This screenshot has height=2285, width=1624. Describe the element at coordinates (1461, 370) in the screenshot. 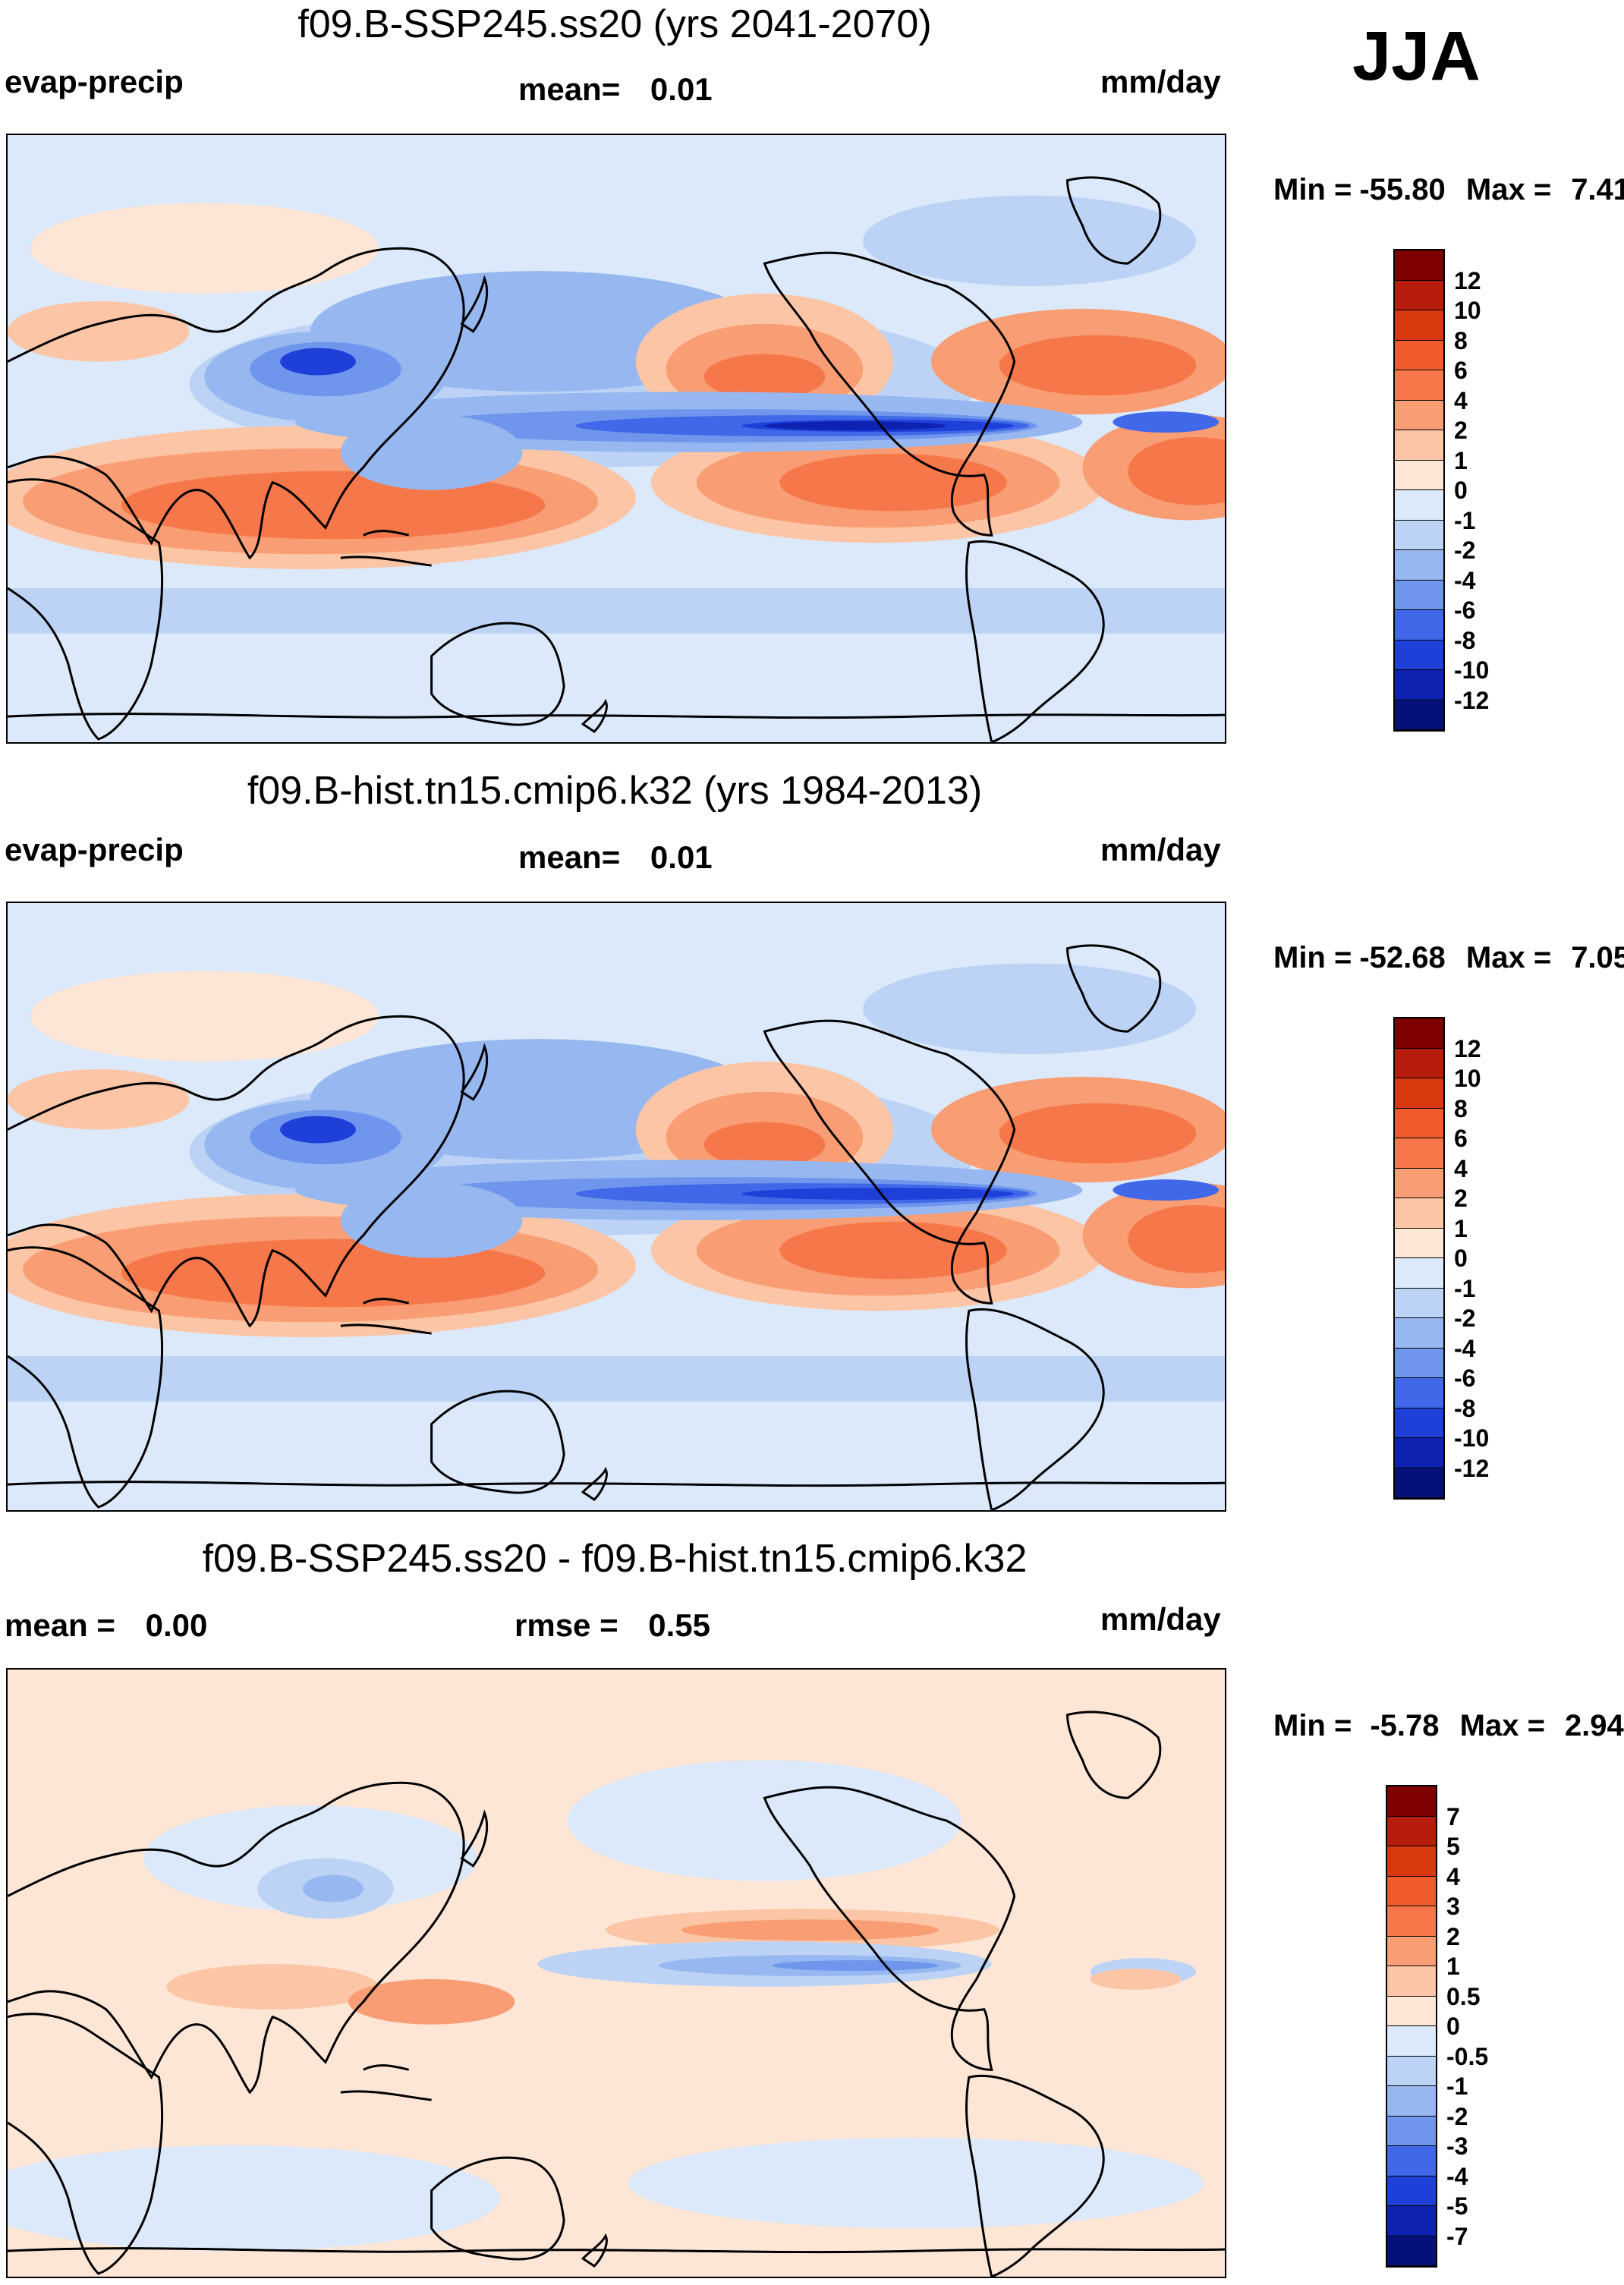

I see `colorbar-tick-label: 6` at that location.